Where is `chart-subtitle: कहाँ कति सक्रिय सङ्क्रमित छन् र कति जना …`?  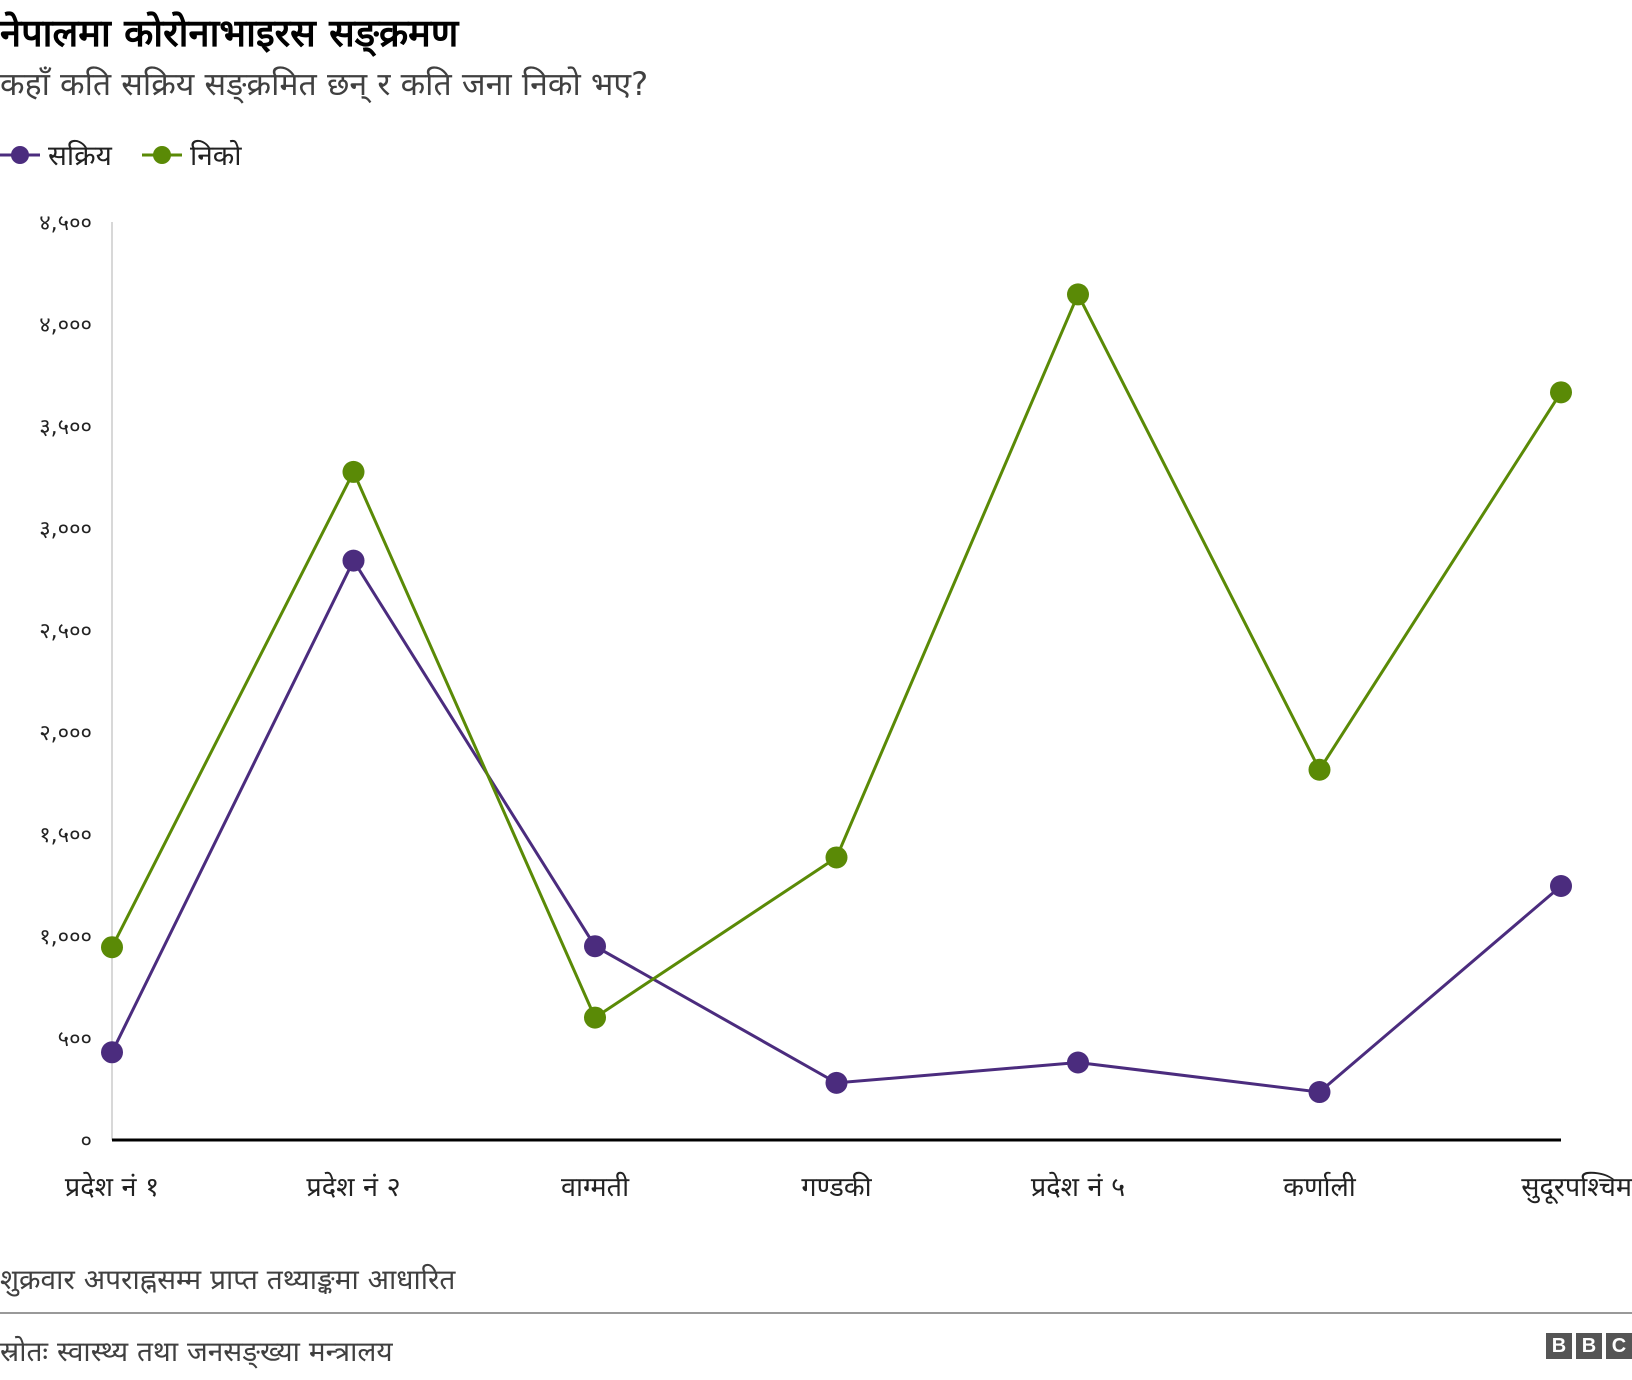
chart-subtitle: कहाँ कति सक्रिय सङ्क्रमित छन् र कति जना … is located at coordinates (324, 84).